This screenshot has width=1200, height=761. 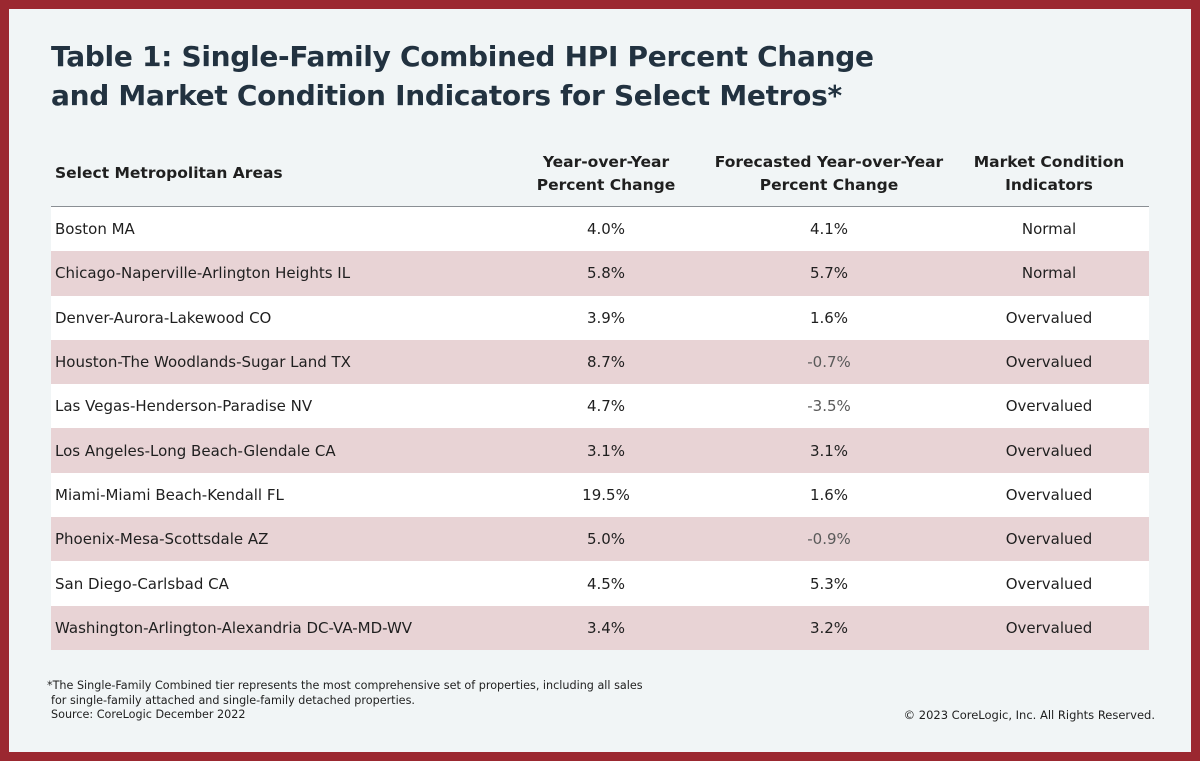 I want to click on yoy-cell: 4.5%, so click(x=606, y=583).